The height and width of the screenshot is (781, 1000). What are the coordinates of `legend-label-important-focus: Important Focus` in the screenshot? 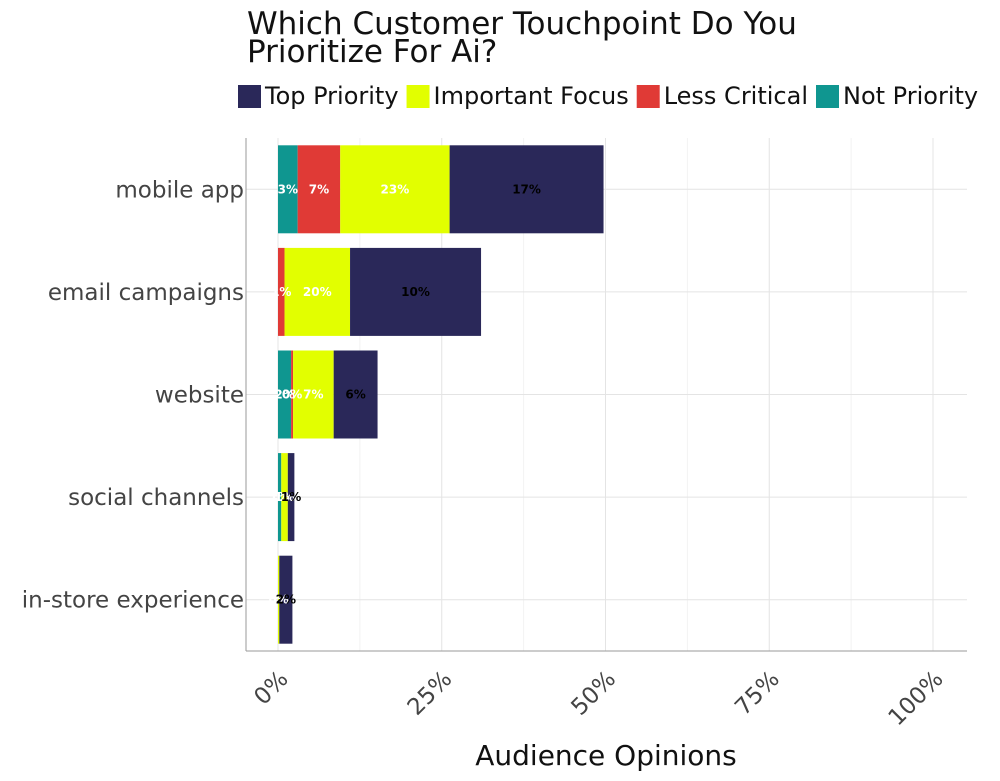 It's located at (531, 96).